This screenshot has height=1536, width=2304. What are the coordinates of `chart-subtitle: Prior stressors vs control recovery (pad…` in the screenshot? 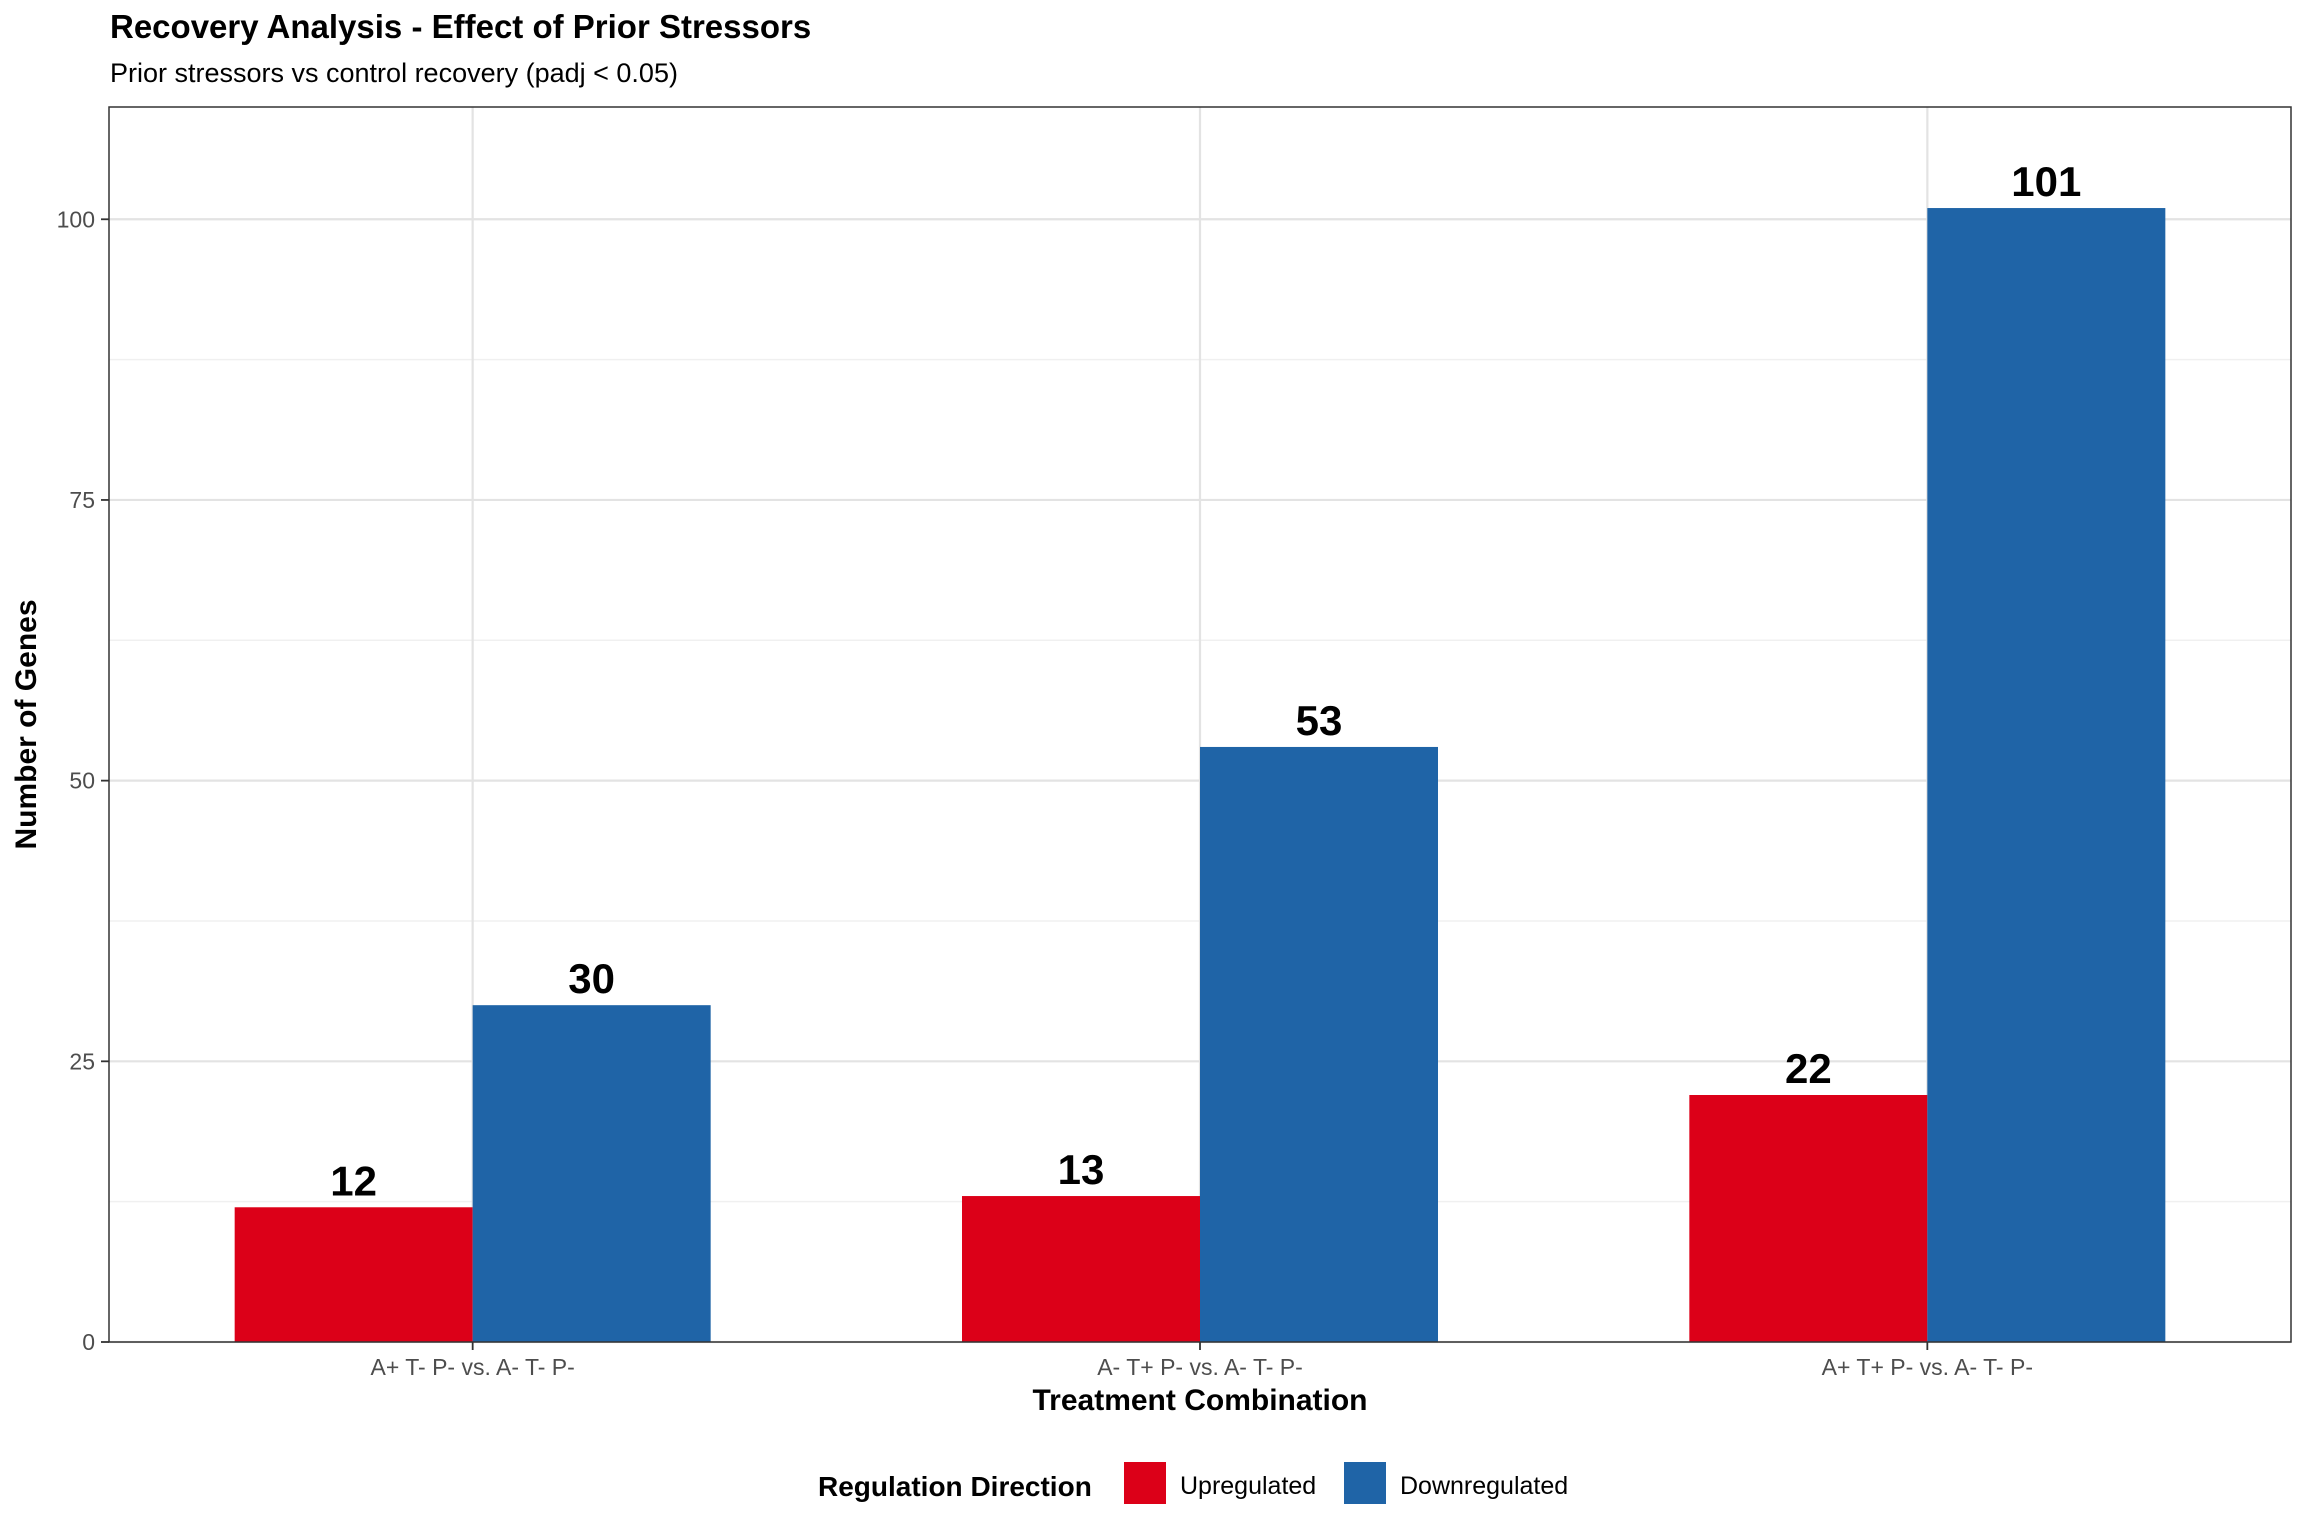 It's located at (394, 73).